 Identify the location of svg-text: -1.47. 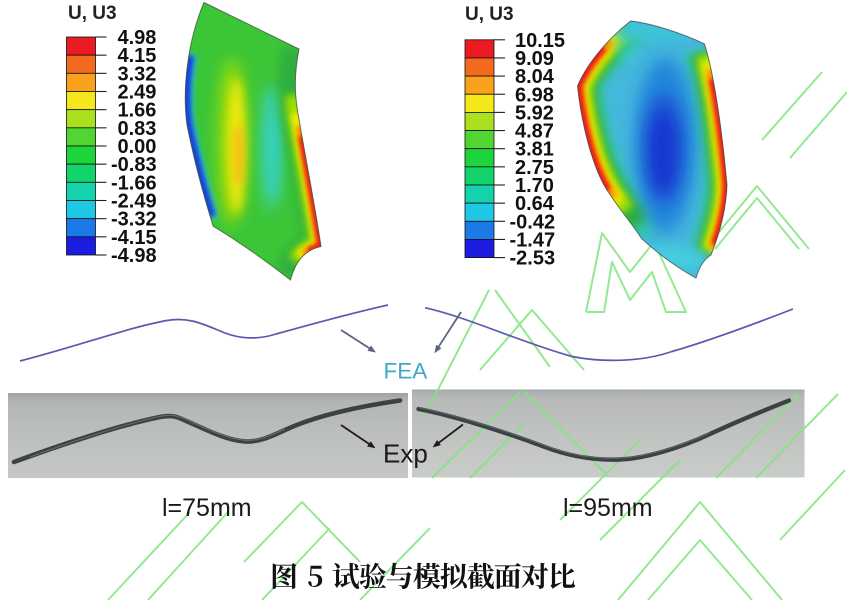
(533, 240).